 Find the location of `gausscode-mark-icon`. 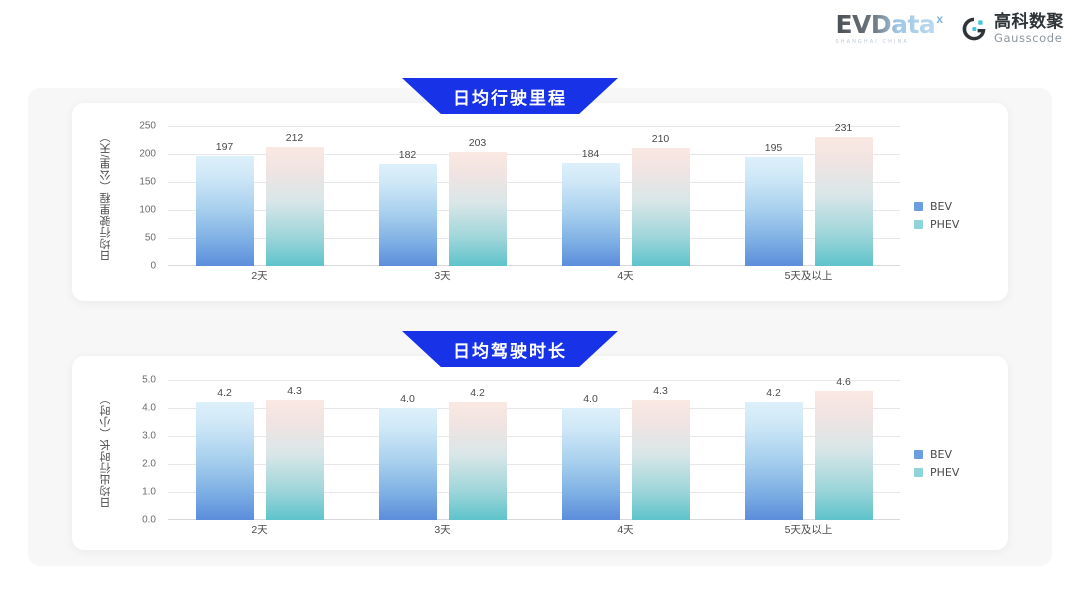

gausscode-mark-icon is located at coordinates (974, 29).